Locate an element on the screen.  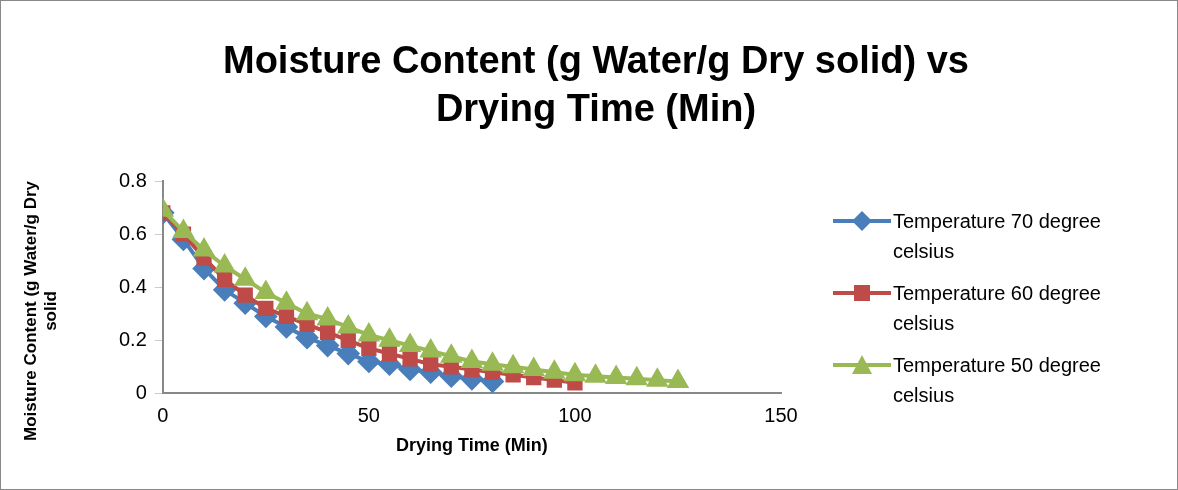
legend-label: Temperature 70 degree celsius is located at coordinates (997, 236).